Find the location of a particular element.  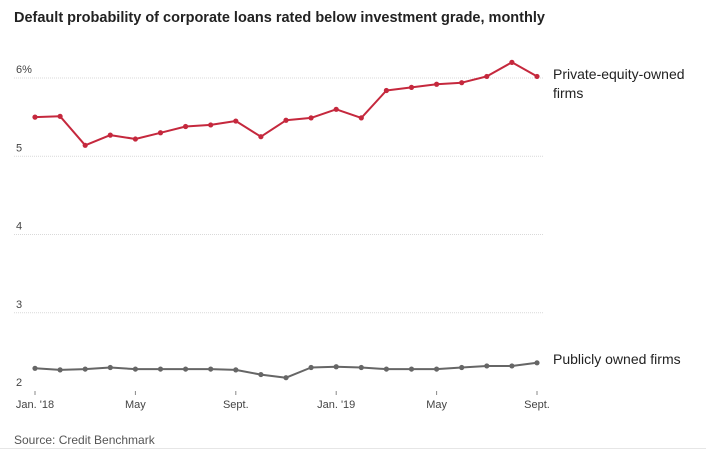

series-label-private-equity: Private-equity-owned firms is located at coordinates (619, 83).